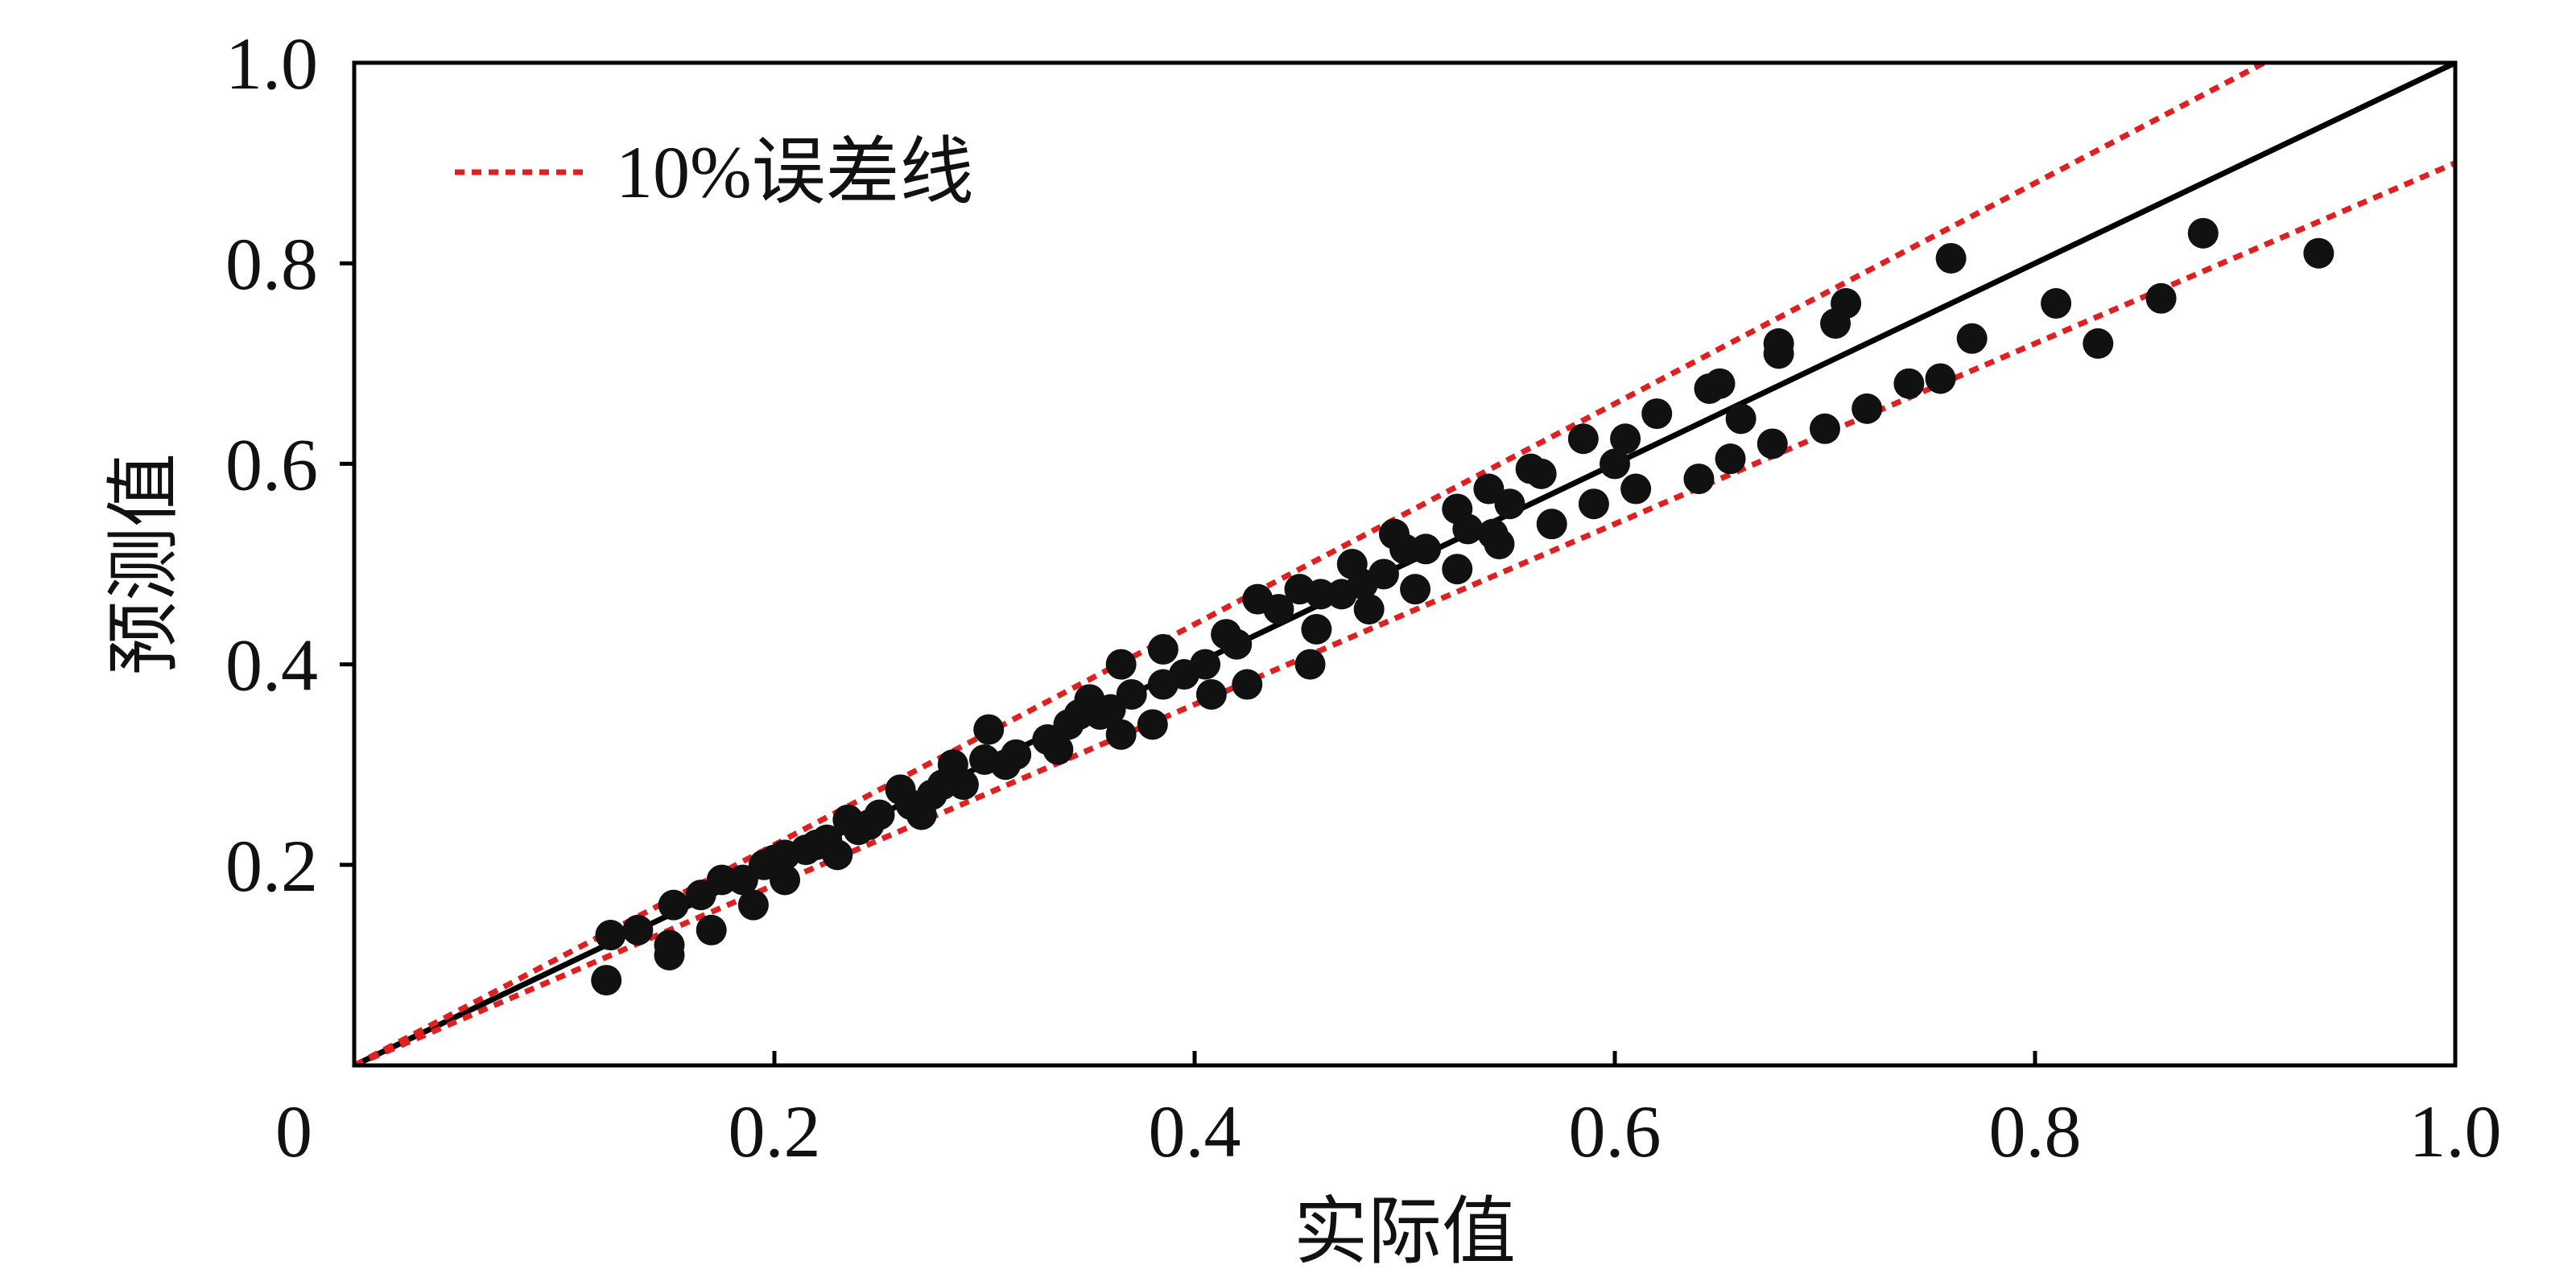 The width and height of the screenshot is (2576, 1269). What do you see at coordinates (775, 1131) in the screenshot?
I see `x-tick-label: 0.2` at bounding box center [775, 1131].